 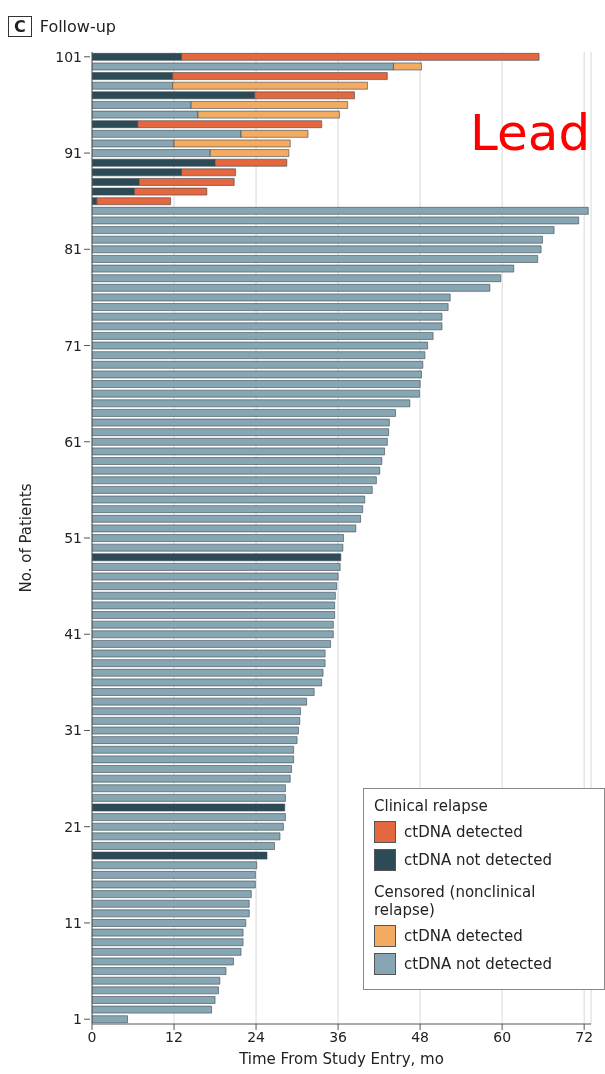 What do you see at coordinates (92, 1036) in the screenshot?
I see `x-tick-label: 0` at bounding box center [92, 1036].